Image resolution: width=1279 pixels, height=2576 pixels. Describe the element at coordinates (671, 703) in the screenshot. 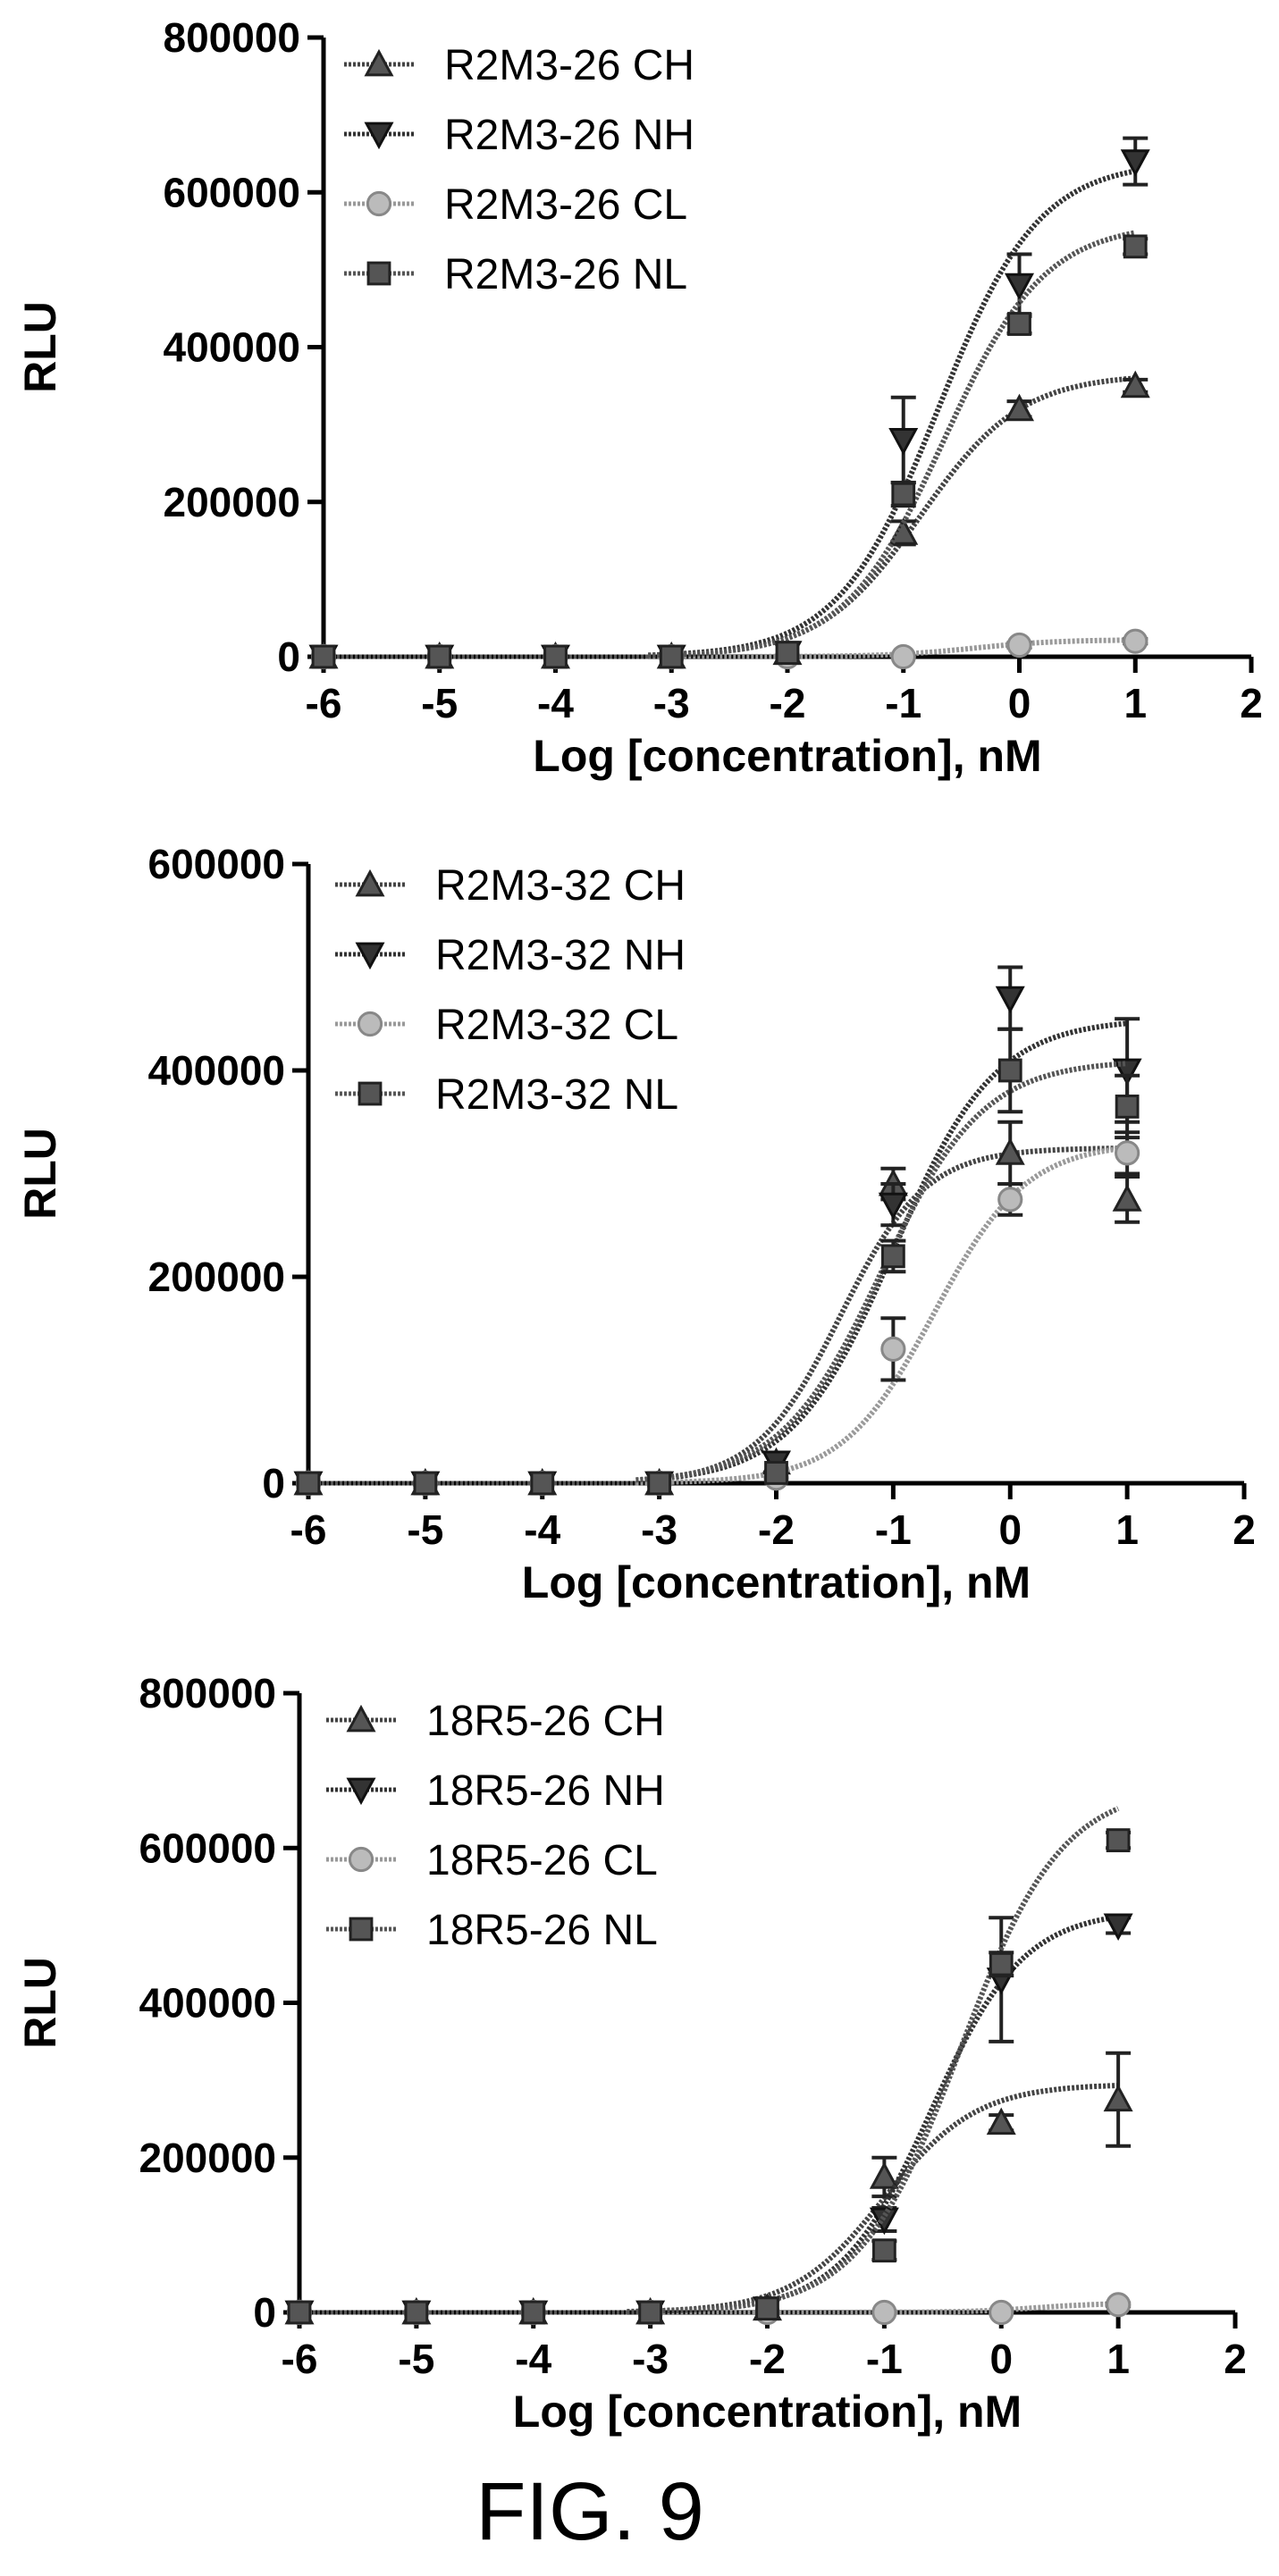

I see `x-tick-label: -3` at that location.